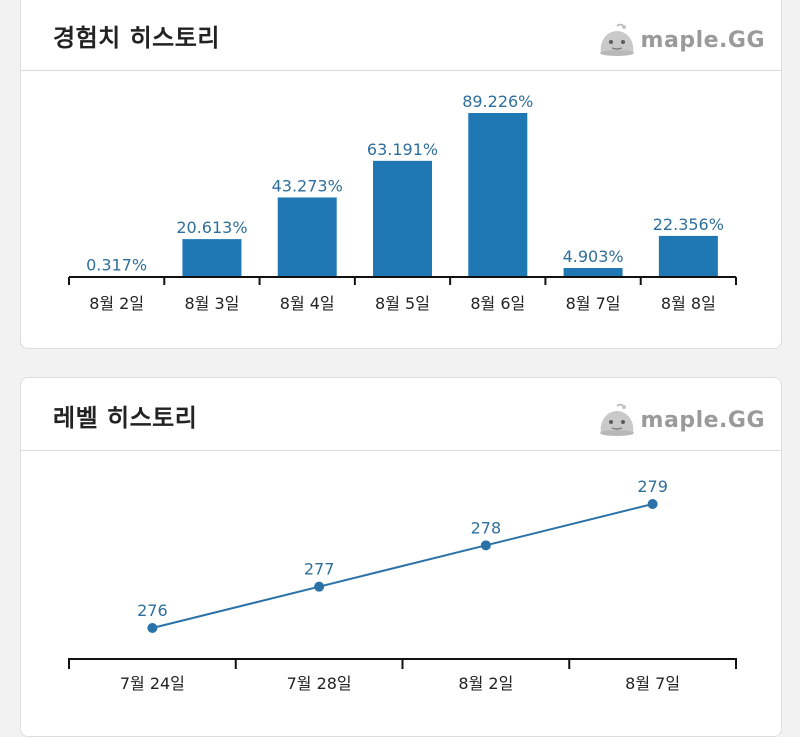  Describe the element at coordinates (593, 256) in the screenshot. I see `bar-data-label: 4.903%` at that location.